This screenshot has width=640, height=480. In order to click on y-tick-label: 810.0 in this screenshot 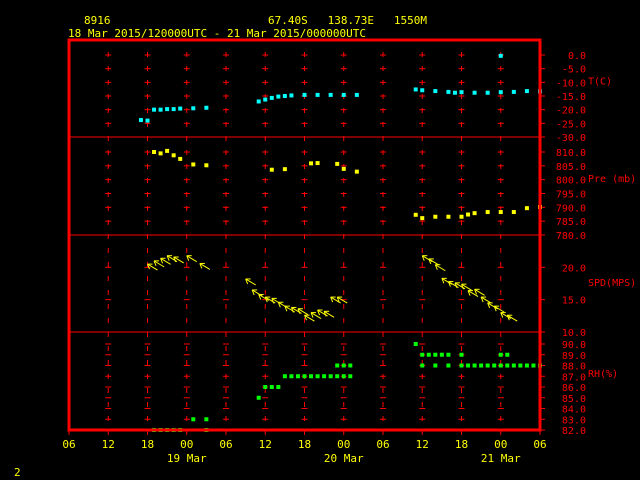, I will do `click(571, 153)`.